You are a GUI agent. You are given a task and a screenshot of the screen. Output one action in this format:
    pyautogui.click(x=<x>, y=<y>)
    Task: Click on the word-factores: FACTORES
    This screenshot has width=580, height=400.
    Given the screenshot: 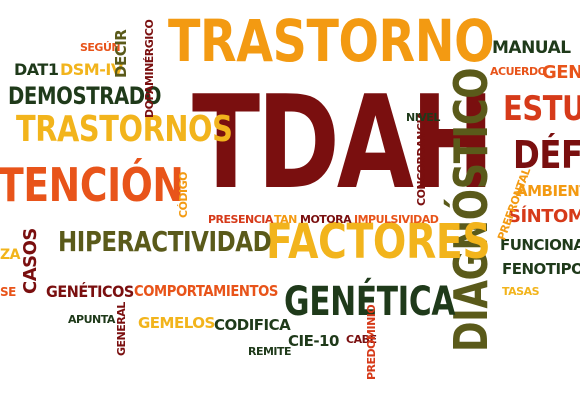 What is the action you would take?
    pyautogui.click(x=378, y=242)
    